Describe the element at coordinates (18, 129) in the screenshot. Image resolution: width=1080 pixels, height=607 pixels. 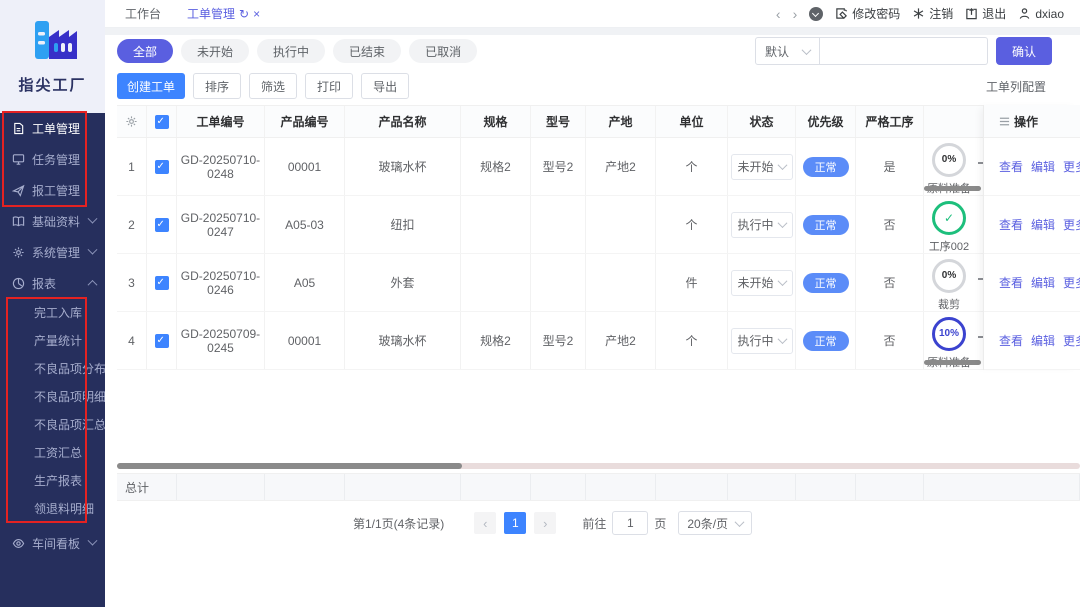
I see `document-icon` at that location.